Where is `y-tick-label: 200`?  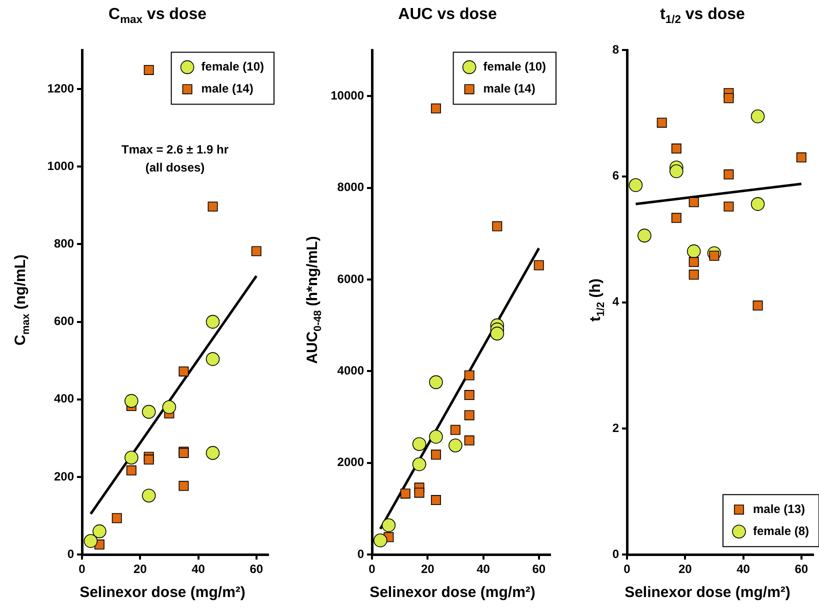 y-tick-label: 200 is located at coordinates (64, 476).